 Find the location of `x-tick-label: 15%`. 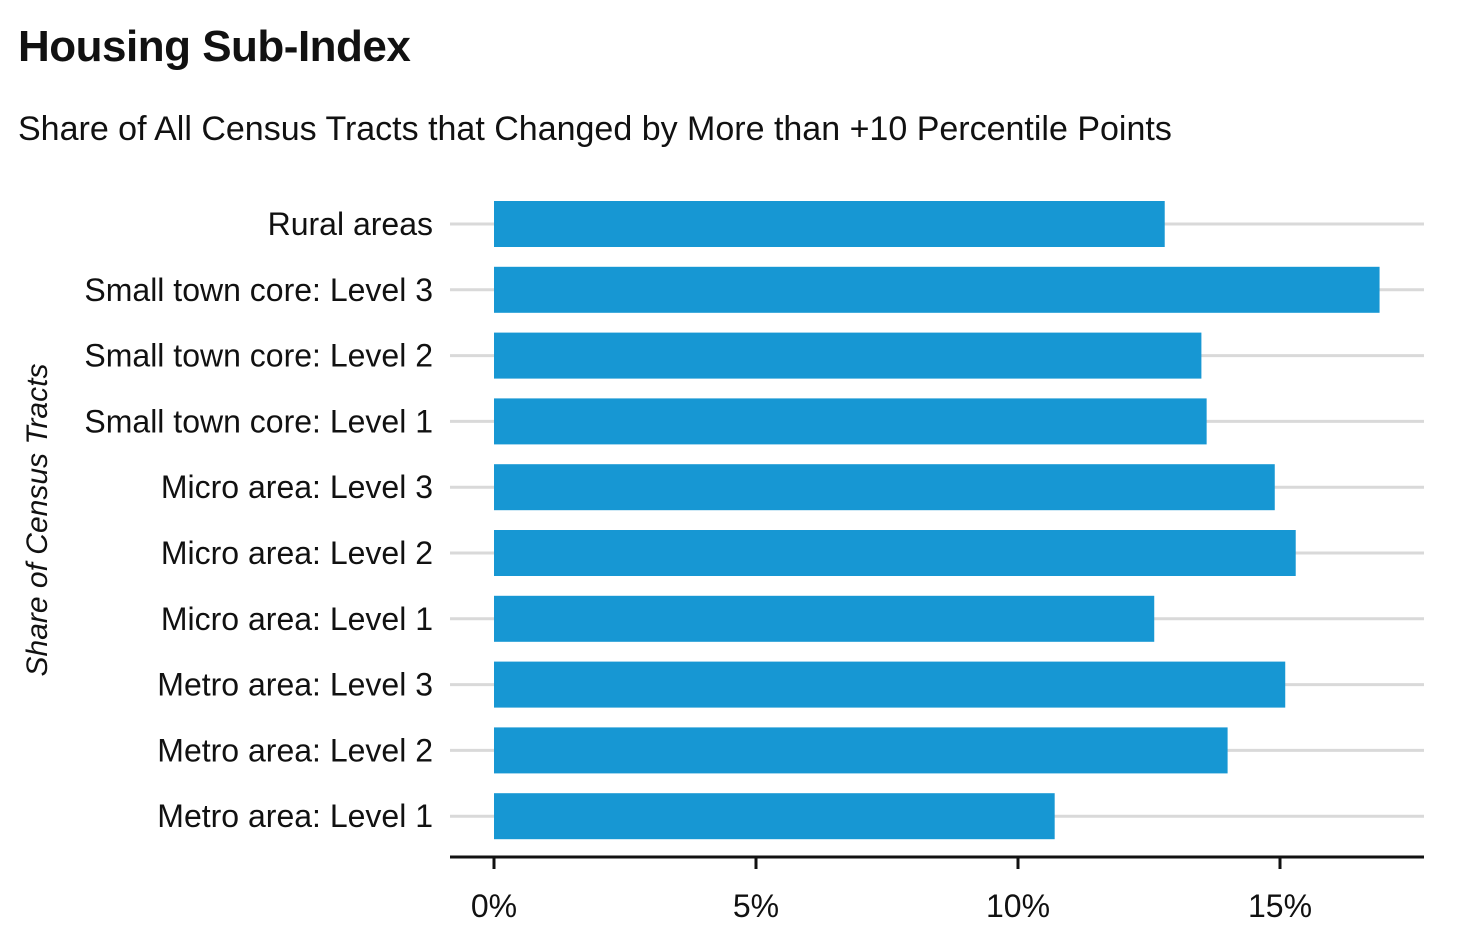

x-tick-label: 15% is located at coordinates (1280, 906).